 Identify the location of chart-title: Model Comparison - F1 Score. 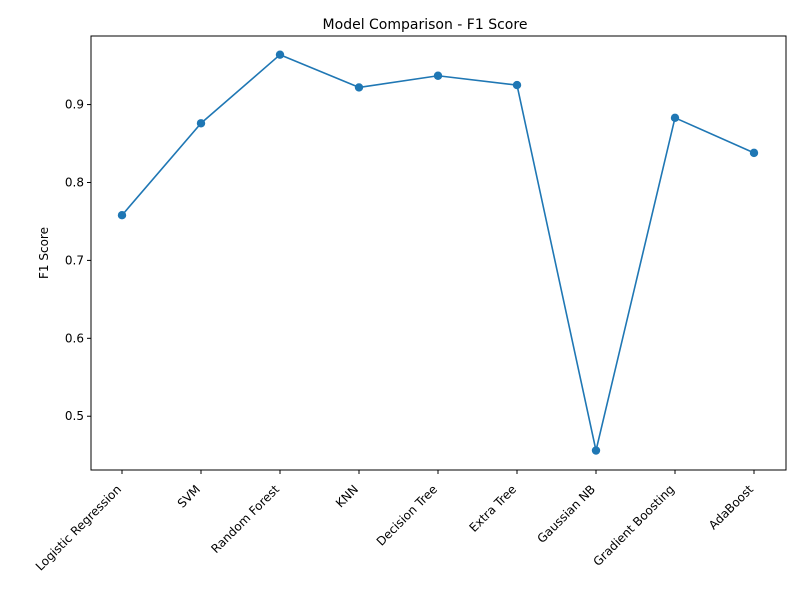
(425, 25).